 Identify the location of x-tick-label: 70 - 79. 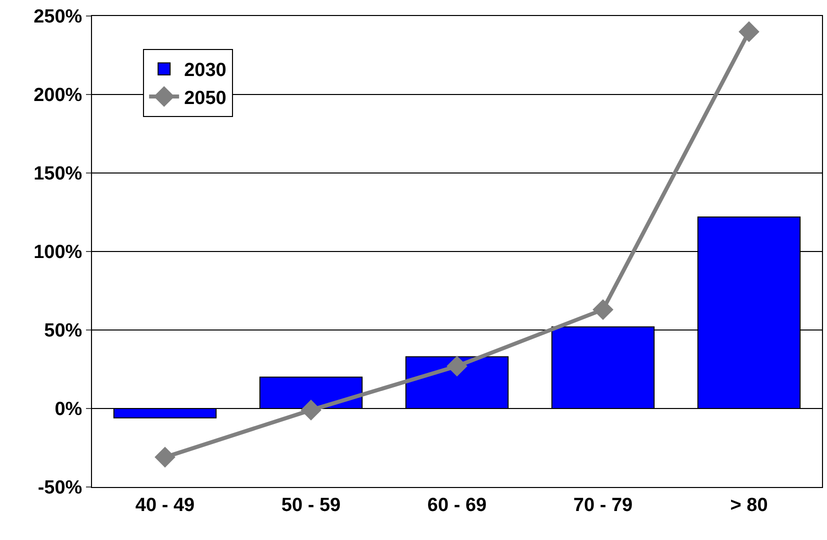
(603, 505).